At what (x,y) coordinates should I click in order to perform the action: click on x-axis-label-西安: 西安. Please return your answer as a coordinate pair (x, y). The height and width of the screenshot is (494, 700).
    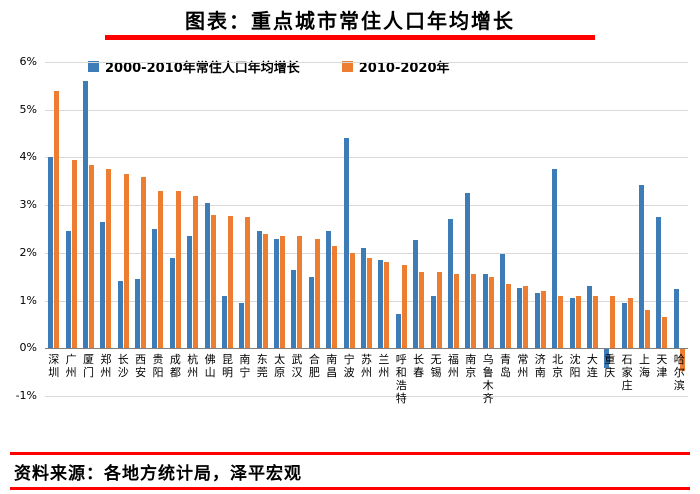
    Looking at the image, I should click on (141, 366).